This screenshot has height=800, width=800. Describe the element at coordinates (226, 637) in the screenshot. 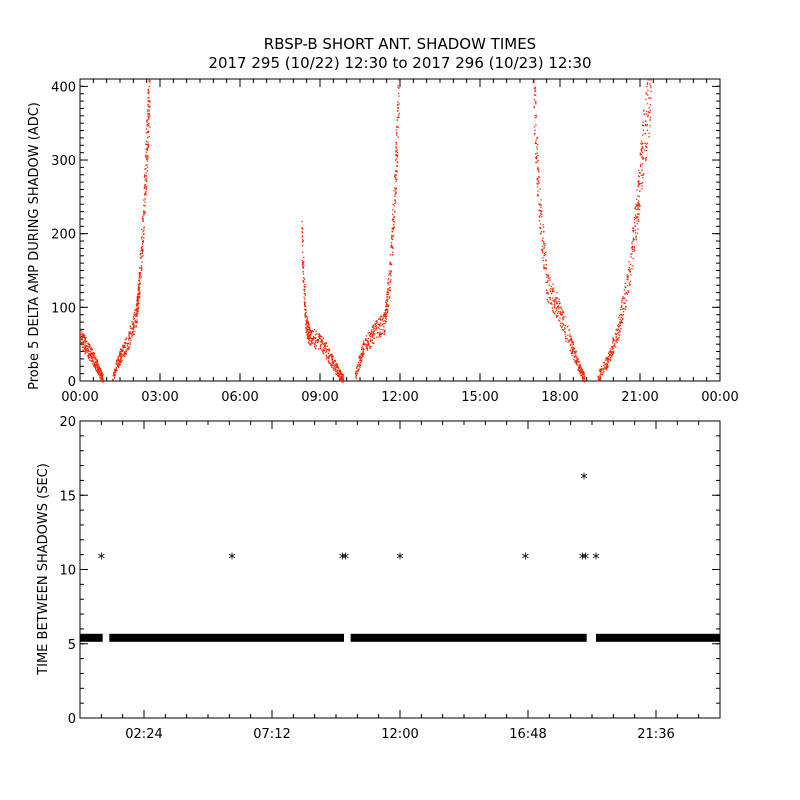

I see `baseline-points` at that location.